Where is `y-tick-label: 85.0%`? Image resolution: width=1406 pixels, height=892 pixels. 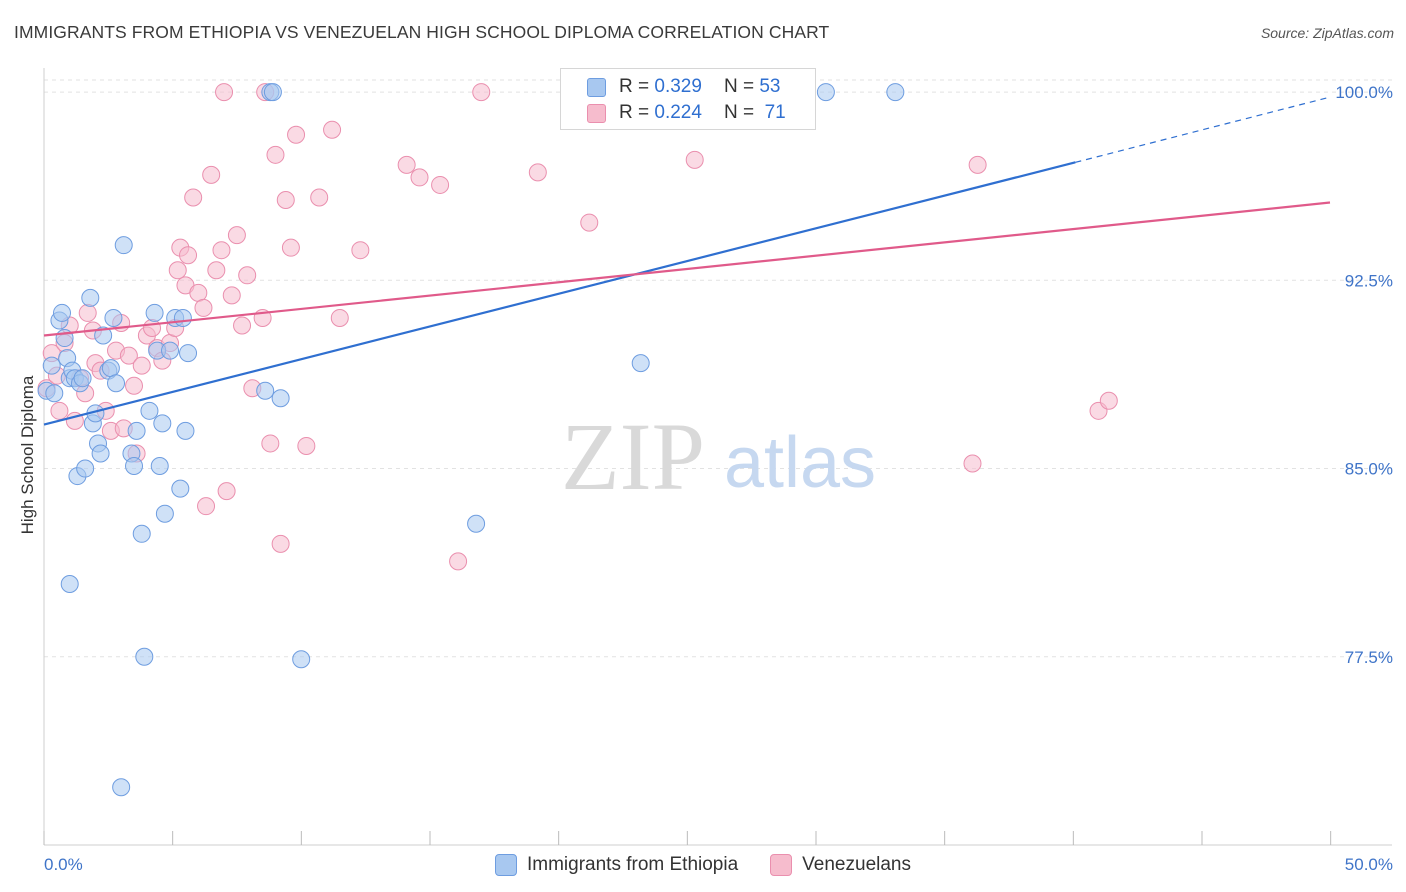 y-tick-label: 85.0% is located at coordinates (1369, 469).